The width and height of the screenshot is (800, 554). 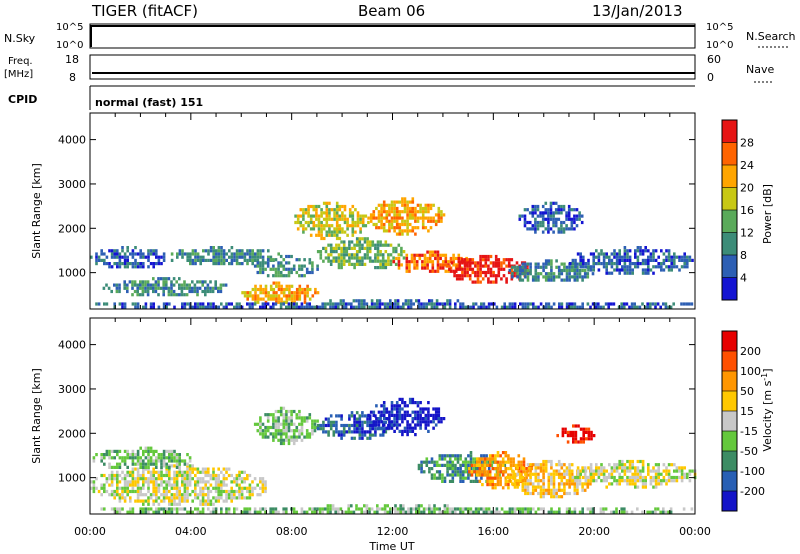 What do you see at coordinates (749, 451) in the screenshot?
I see `velocity-colorbar-tick-label-5: -50` at bounding box center [749, 451].